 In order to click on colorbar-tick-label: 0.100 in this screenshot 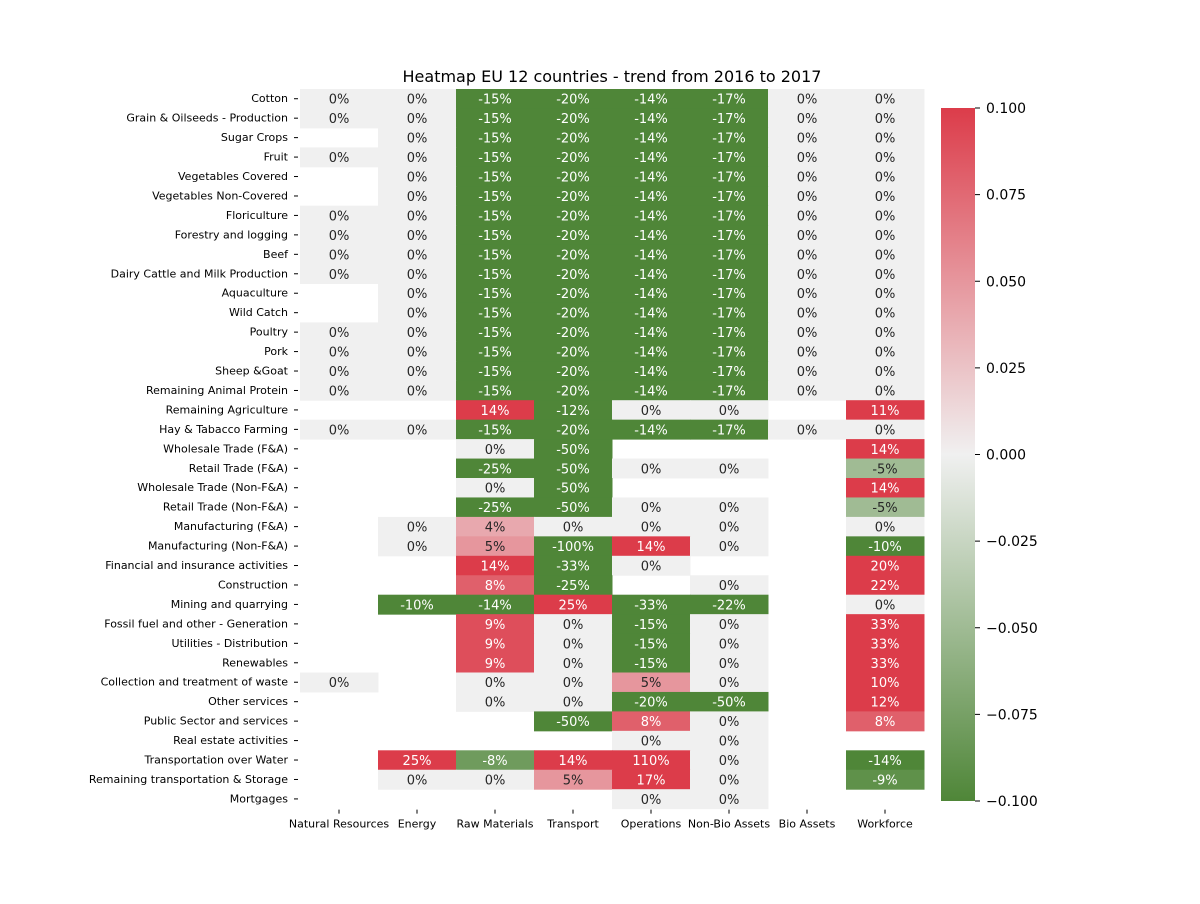, I will do `click(1006, 109)`.